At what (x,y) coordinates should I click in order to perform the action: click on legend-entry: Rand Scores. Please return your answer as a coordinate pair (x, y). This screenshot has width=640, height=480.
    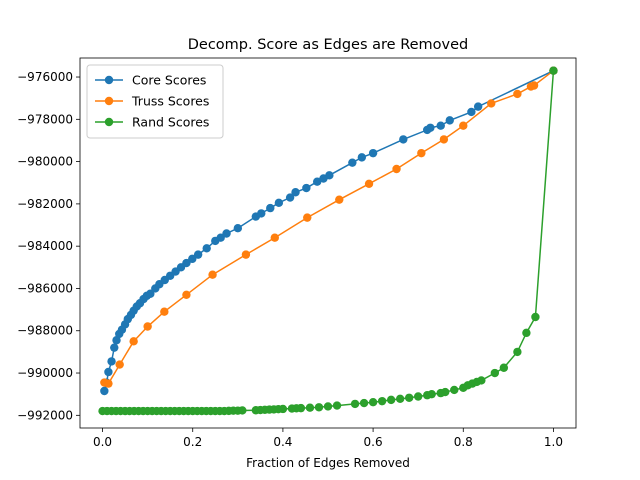
    Looking at the image, I should click on (152, 122).